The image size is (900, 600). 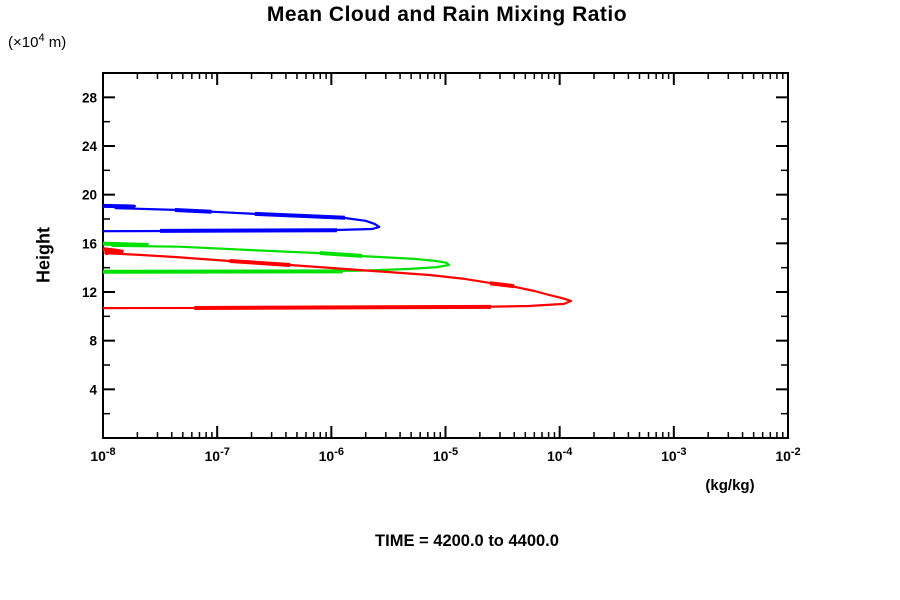 I want to click on x-tick-label: 10⁻⁵, so click(x=445, y=455).